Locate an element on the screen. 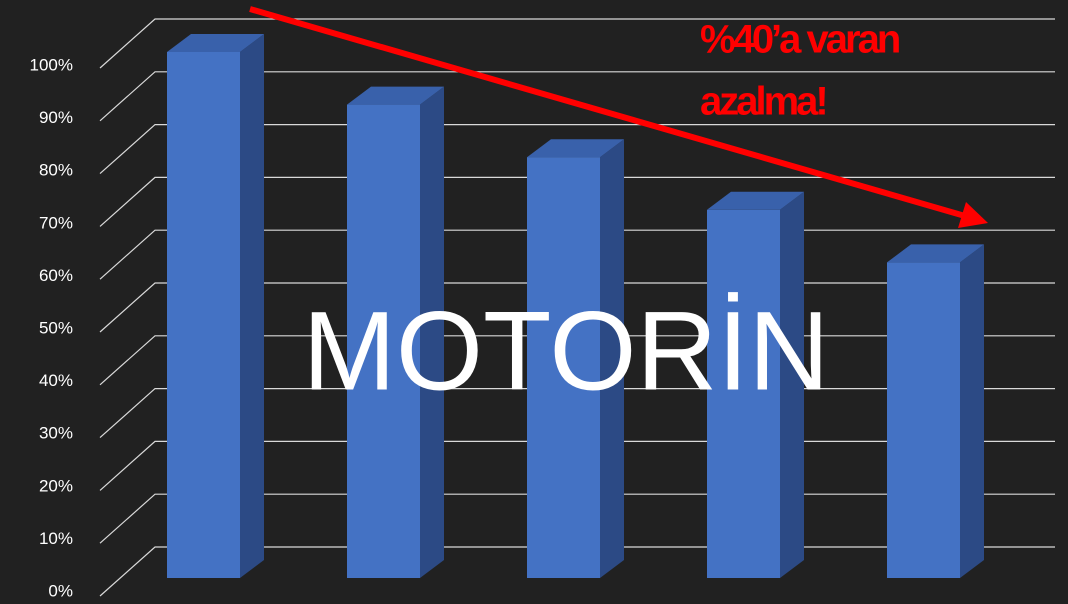 The image size is (1068, 604). y-tick-label: 20% is located at coordinates (56, 485).